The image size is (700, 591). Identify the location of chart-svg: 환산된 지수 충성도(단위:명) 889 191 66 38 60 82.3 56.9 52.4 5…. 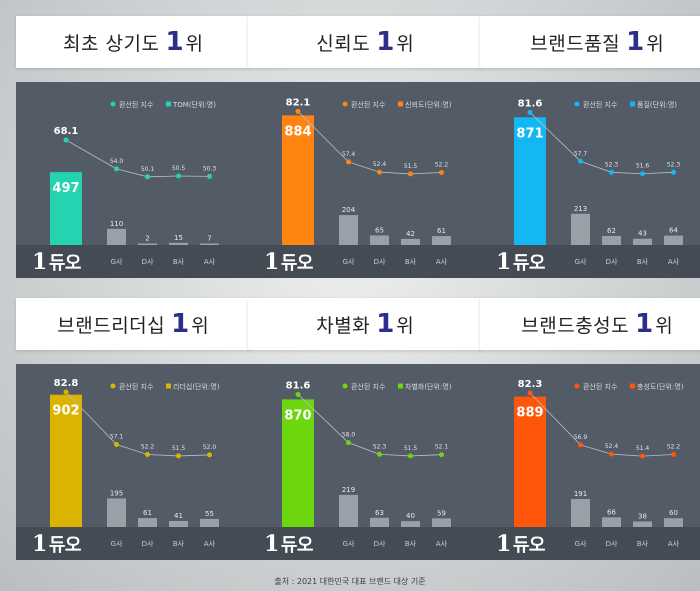
(599, 453).